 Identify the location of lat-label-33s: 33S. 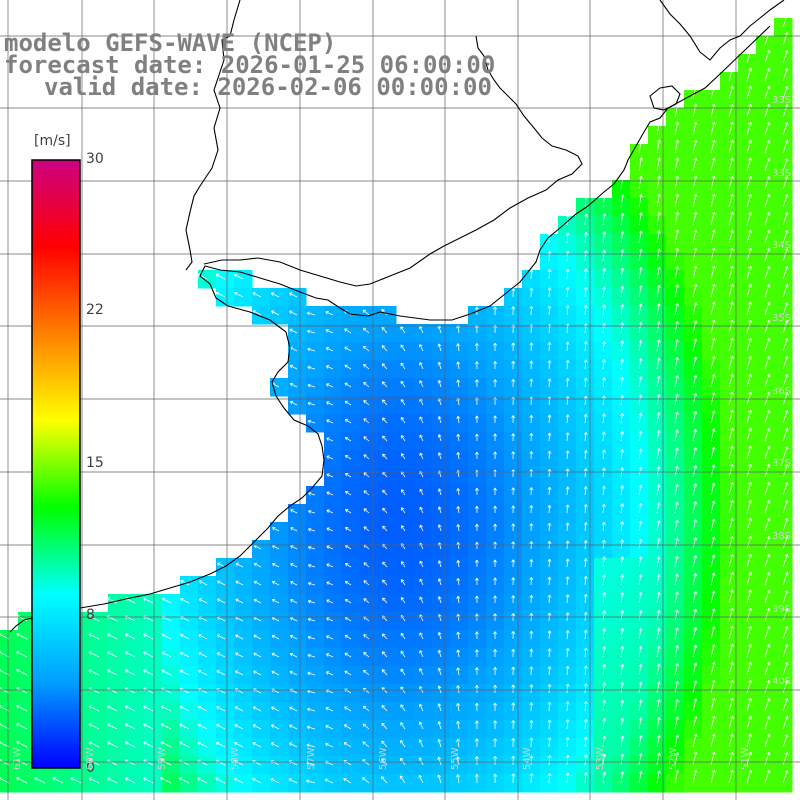
(782, 100).